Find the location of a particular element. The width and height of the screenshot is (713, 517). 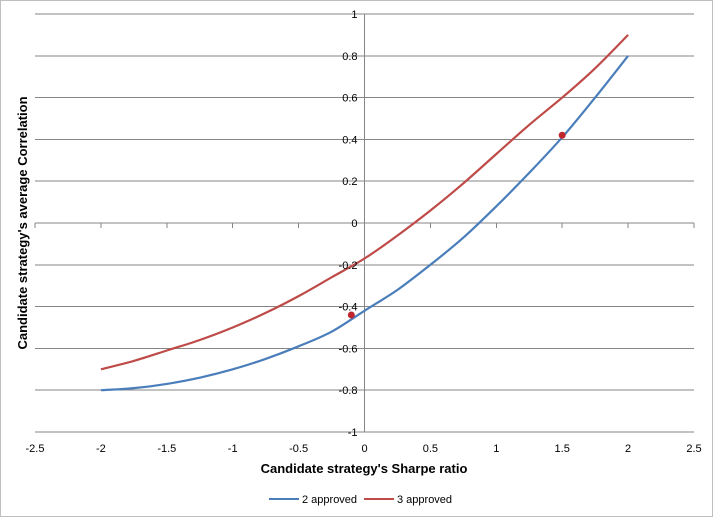

x-tick-label-10: 2.5 is located at coordinates (693, 449).